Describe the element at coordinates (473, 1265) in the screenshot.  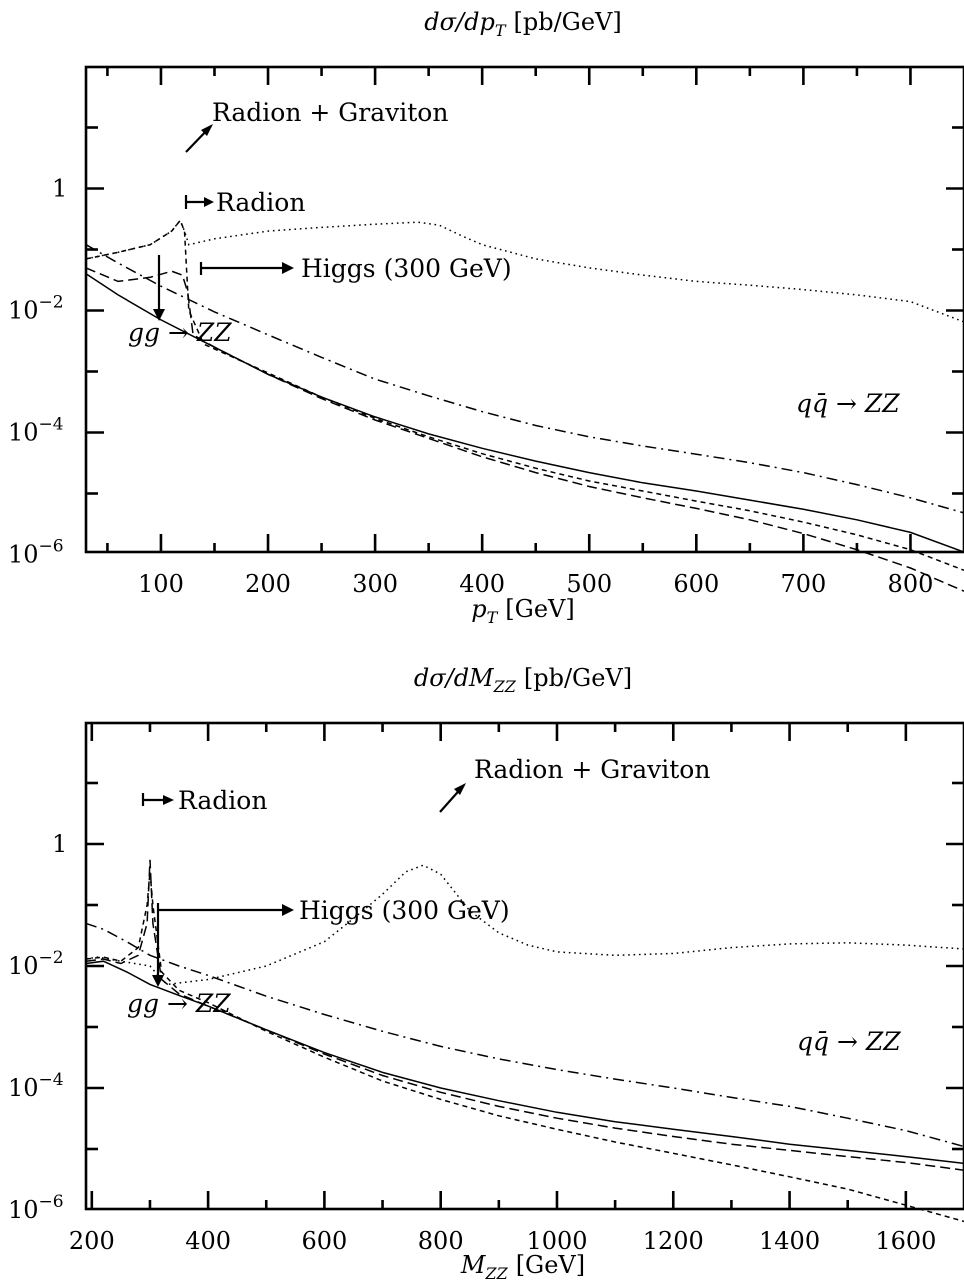
I see `xlabel-main: M` at that location.